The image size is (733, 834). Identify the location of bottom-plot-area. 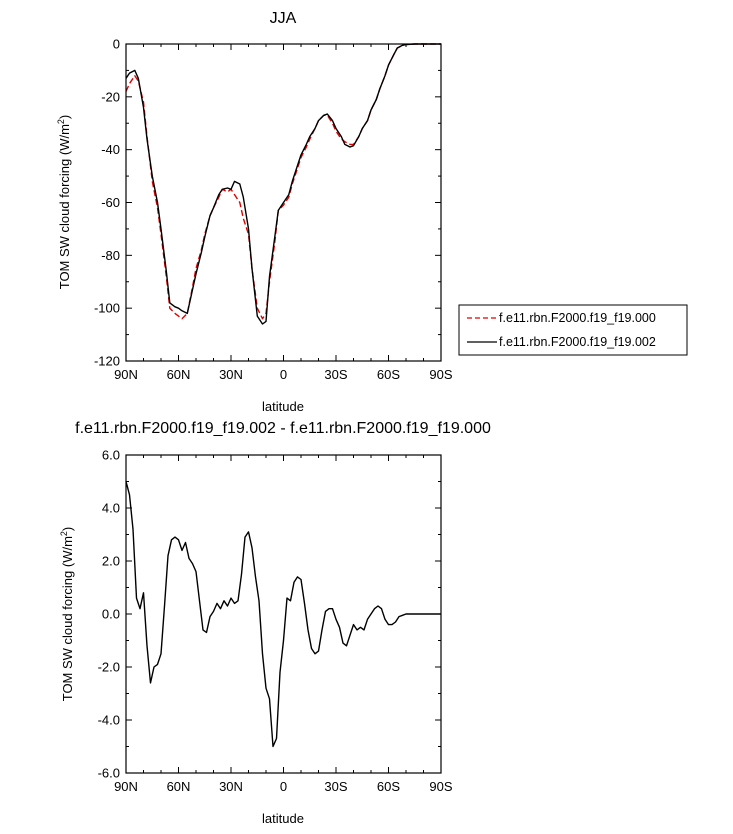
(283, 614).